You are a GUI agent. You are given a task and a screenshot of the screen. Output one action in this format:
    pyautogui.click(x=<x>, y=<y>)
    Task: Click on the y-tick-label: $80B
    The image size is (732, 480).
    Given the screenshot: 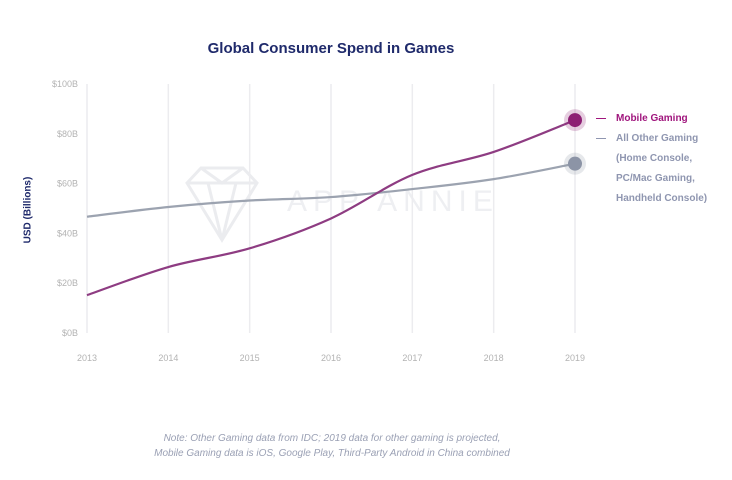 What is the action you would take?
    pyautogui.click(x=67, y=134)
    